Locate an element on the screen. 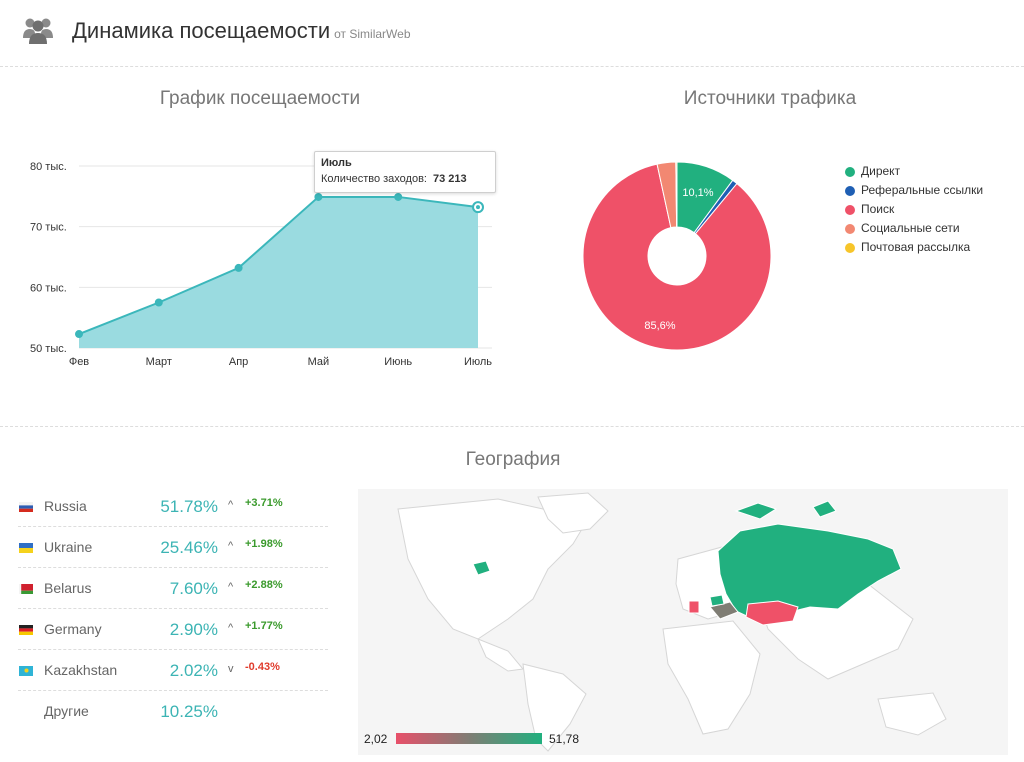 This screenshot has height=762, width=1024. geo-row-kazakhstan: Kazakhstan 2.02% v -0.43% is located at coordinates (173, 670).